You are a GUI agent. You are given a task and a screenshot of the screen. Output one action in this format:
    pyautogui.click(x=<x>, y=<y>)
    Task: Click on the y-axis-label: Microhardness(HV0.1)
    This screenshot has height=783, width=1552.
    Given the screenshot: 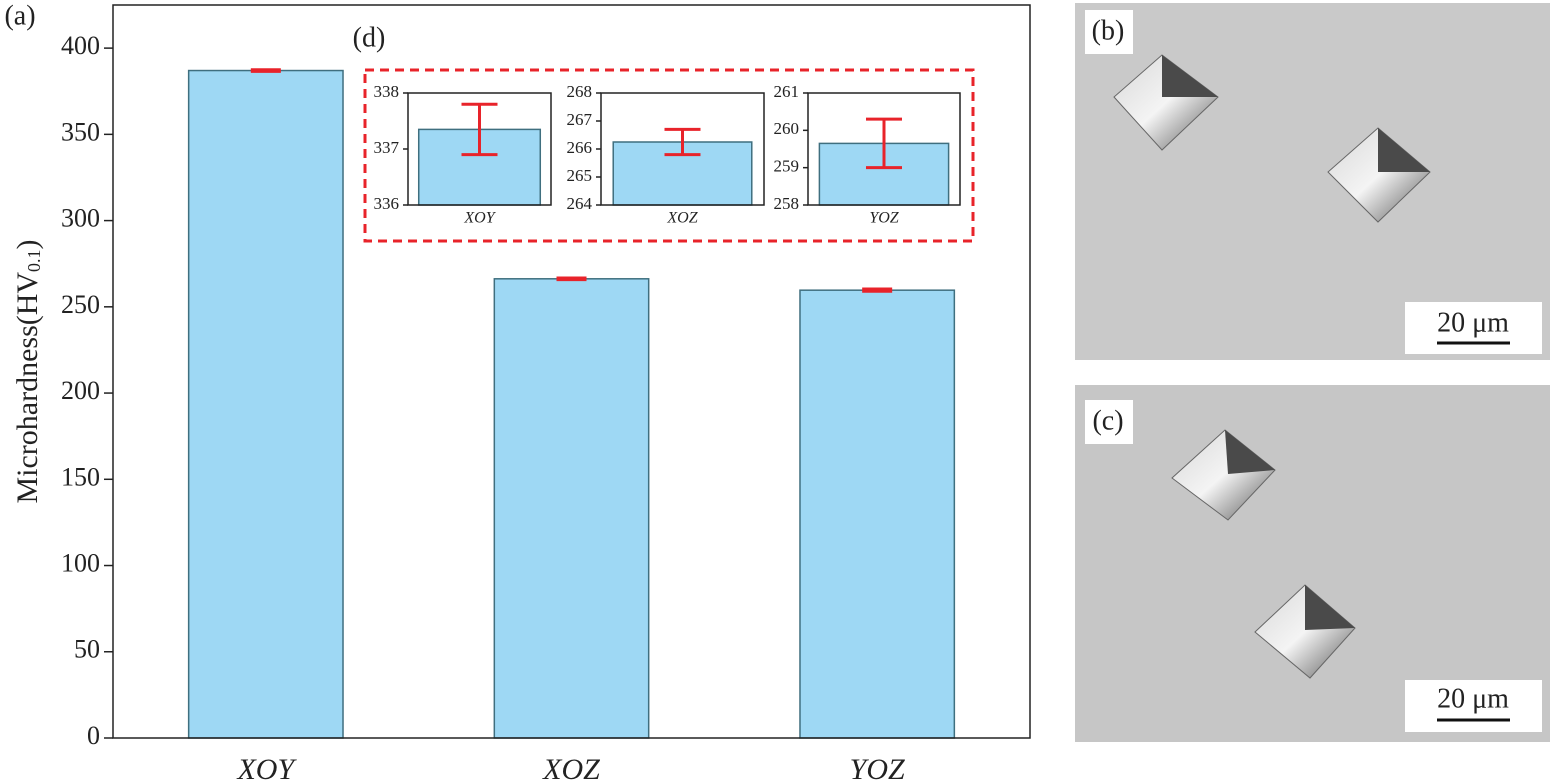 What is the action you would take?
    pyautogui.click(x=27, y=371)
    